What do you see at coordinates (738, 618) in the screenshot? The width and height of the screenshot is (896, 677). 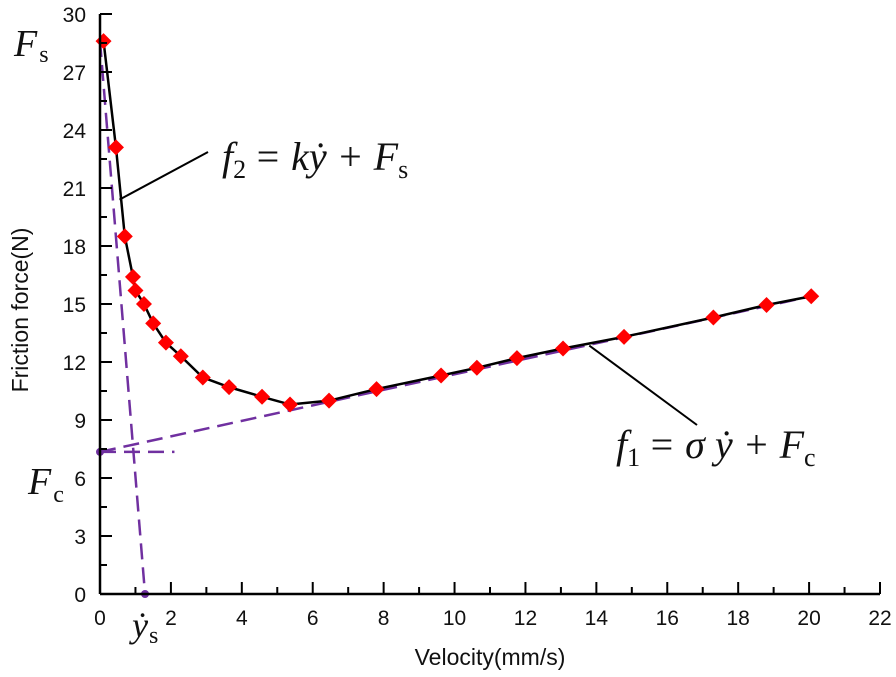 I see `x-tick-label: 18` at bounding box center [738, 618].